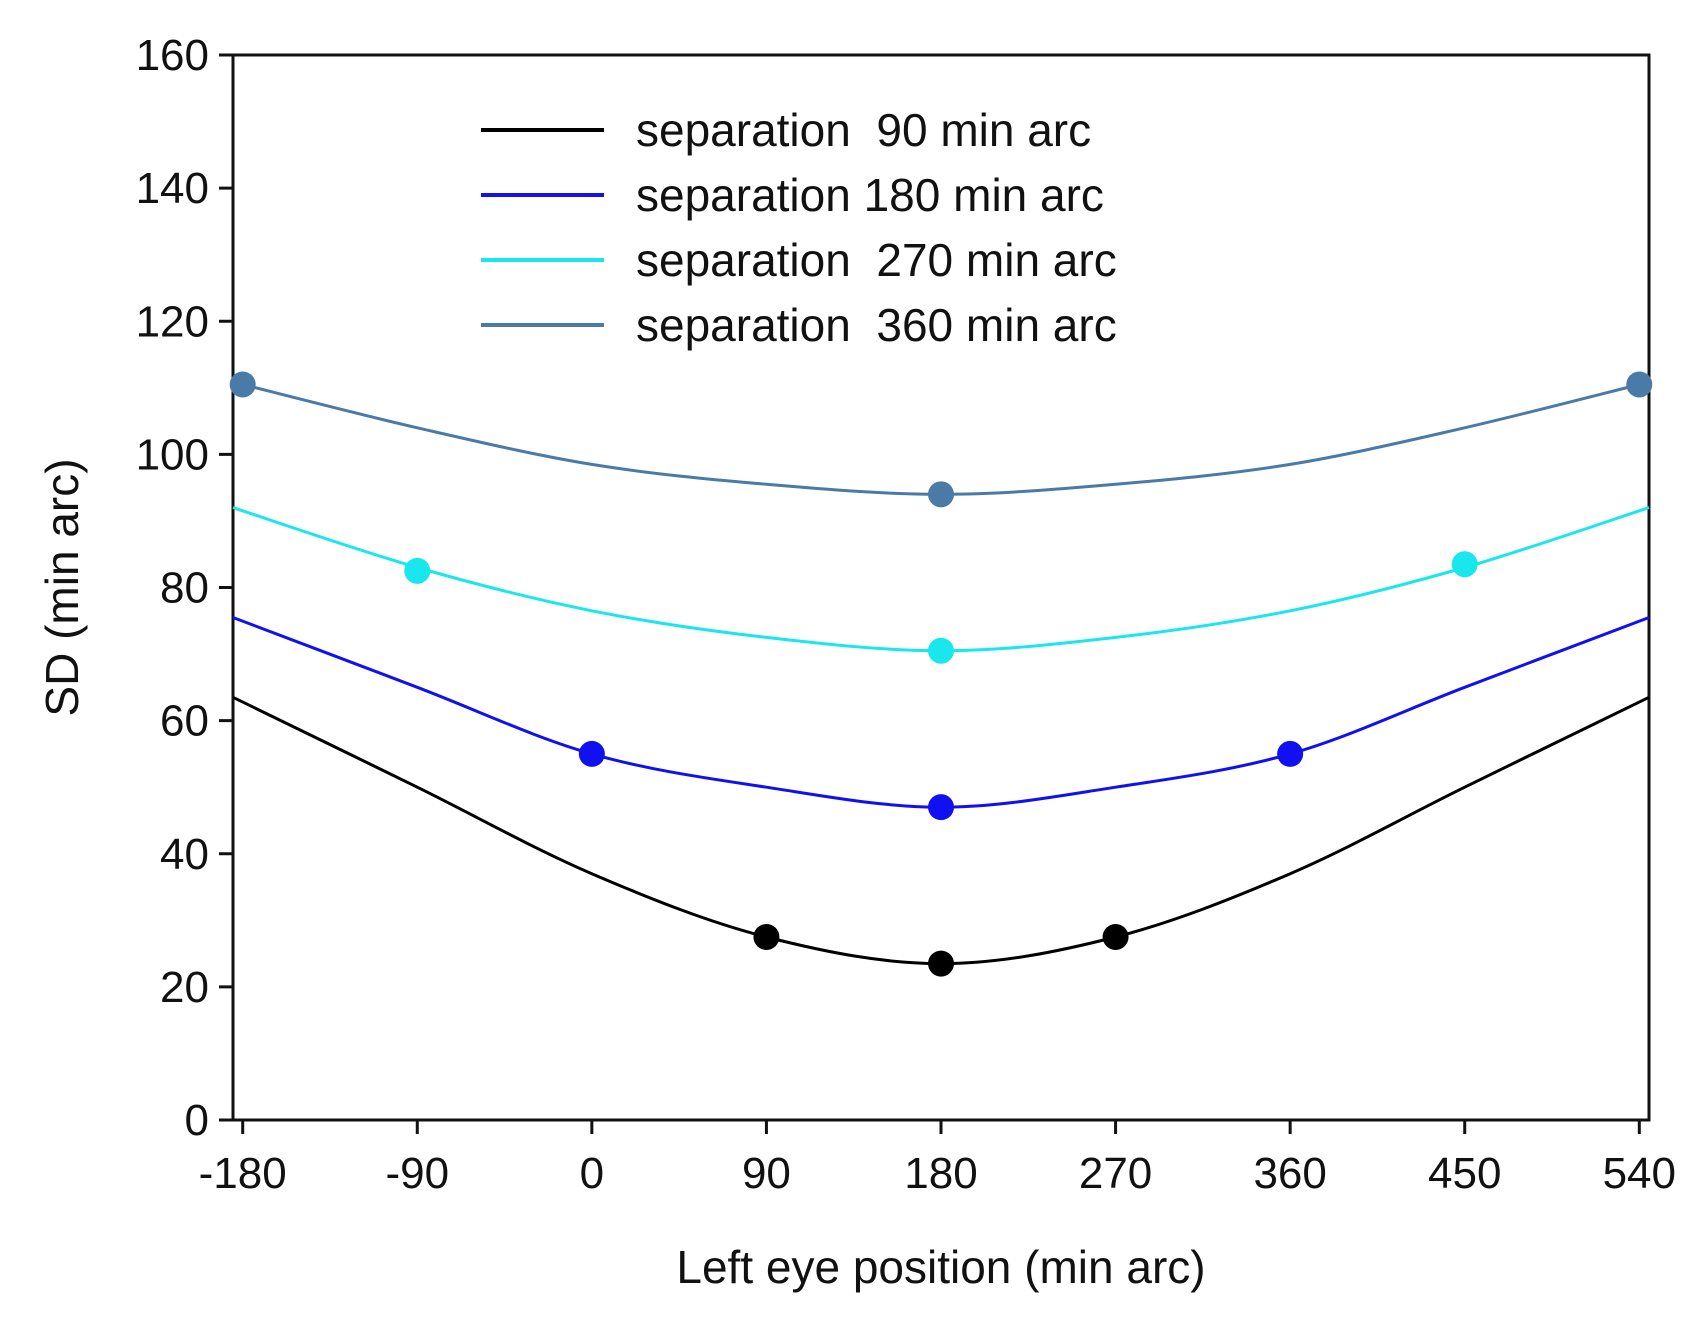 The image size is (1691, 1320). What do you see at coordinates (592, 1173) in the screenshot?
I see `x-tick-label: 0` at bounding box center [592, 1173].